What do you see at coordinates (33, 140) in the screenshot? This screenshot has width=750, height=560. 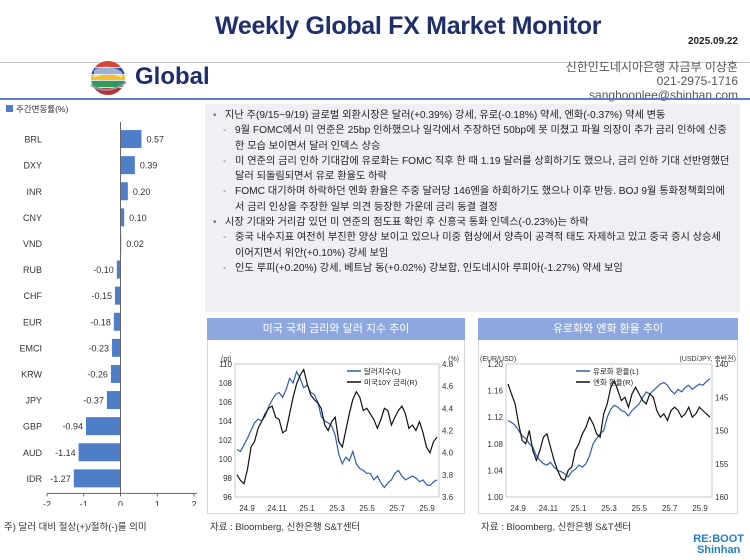 I see `category-label: BRL` at bounding box center [33, 140].